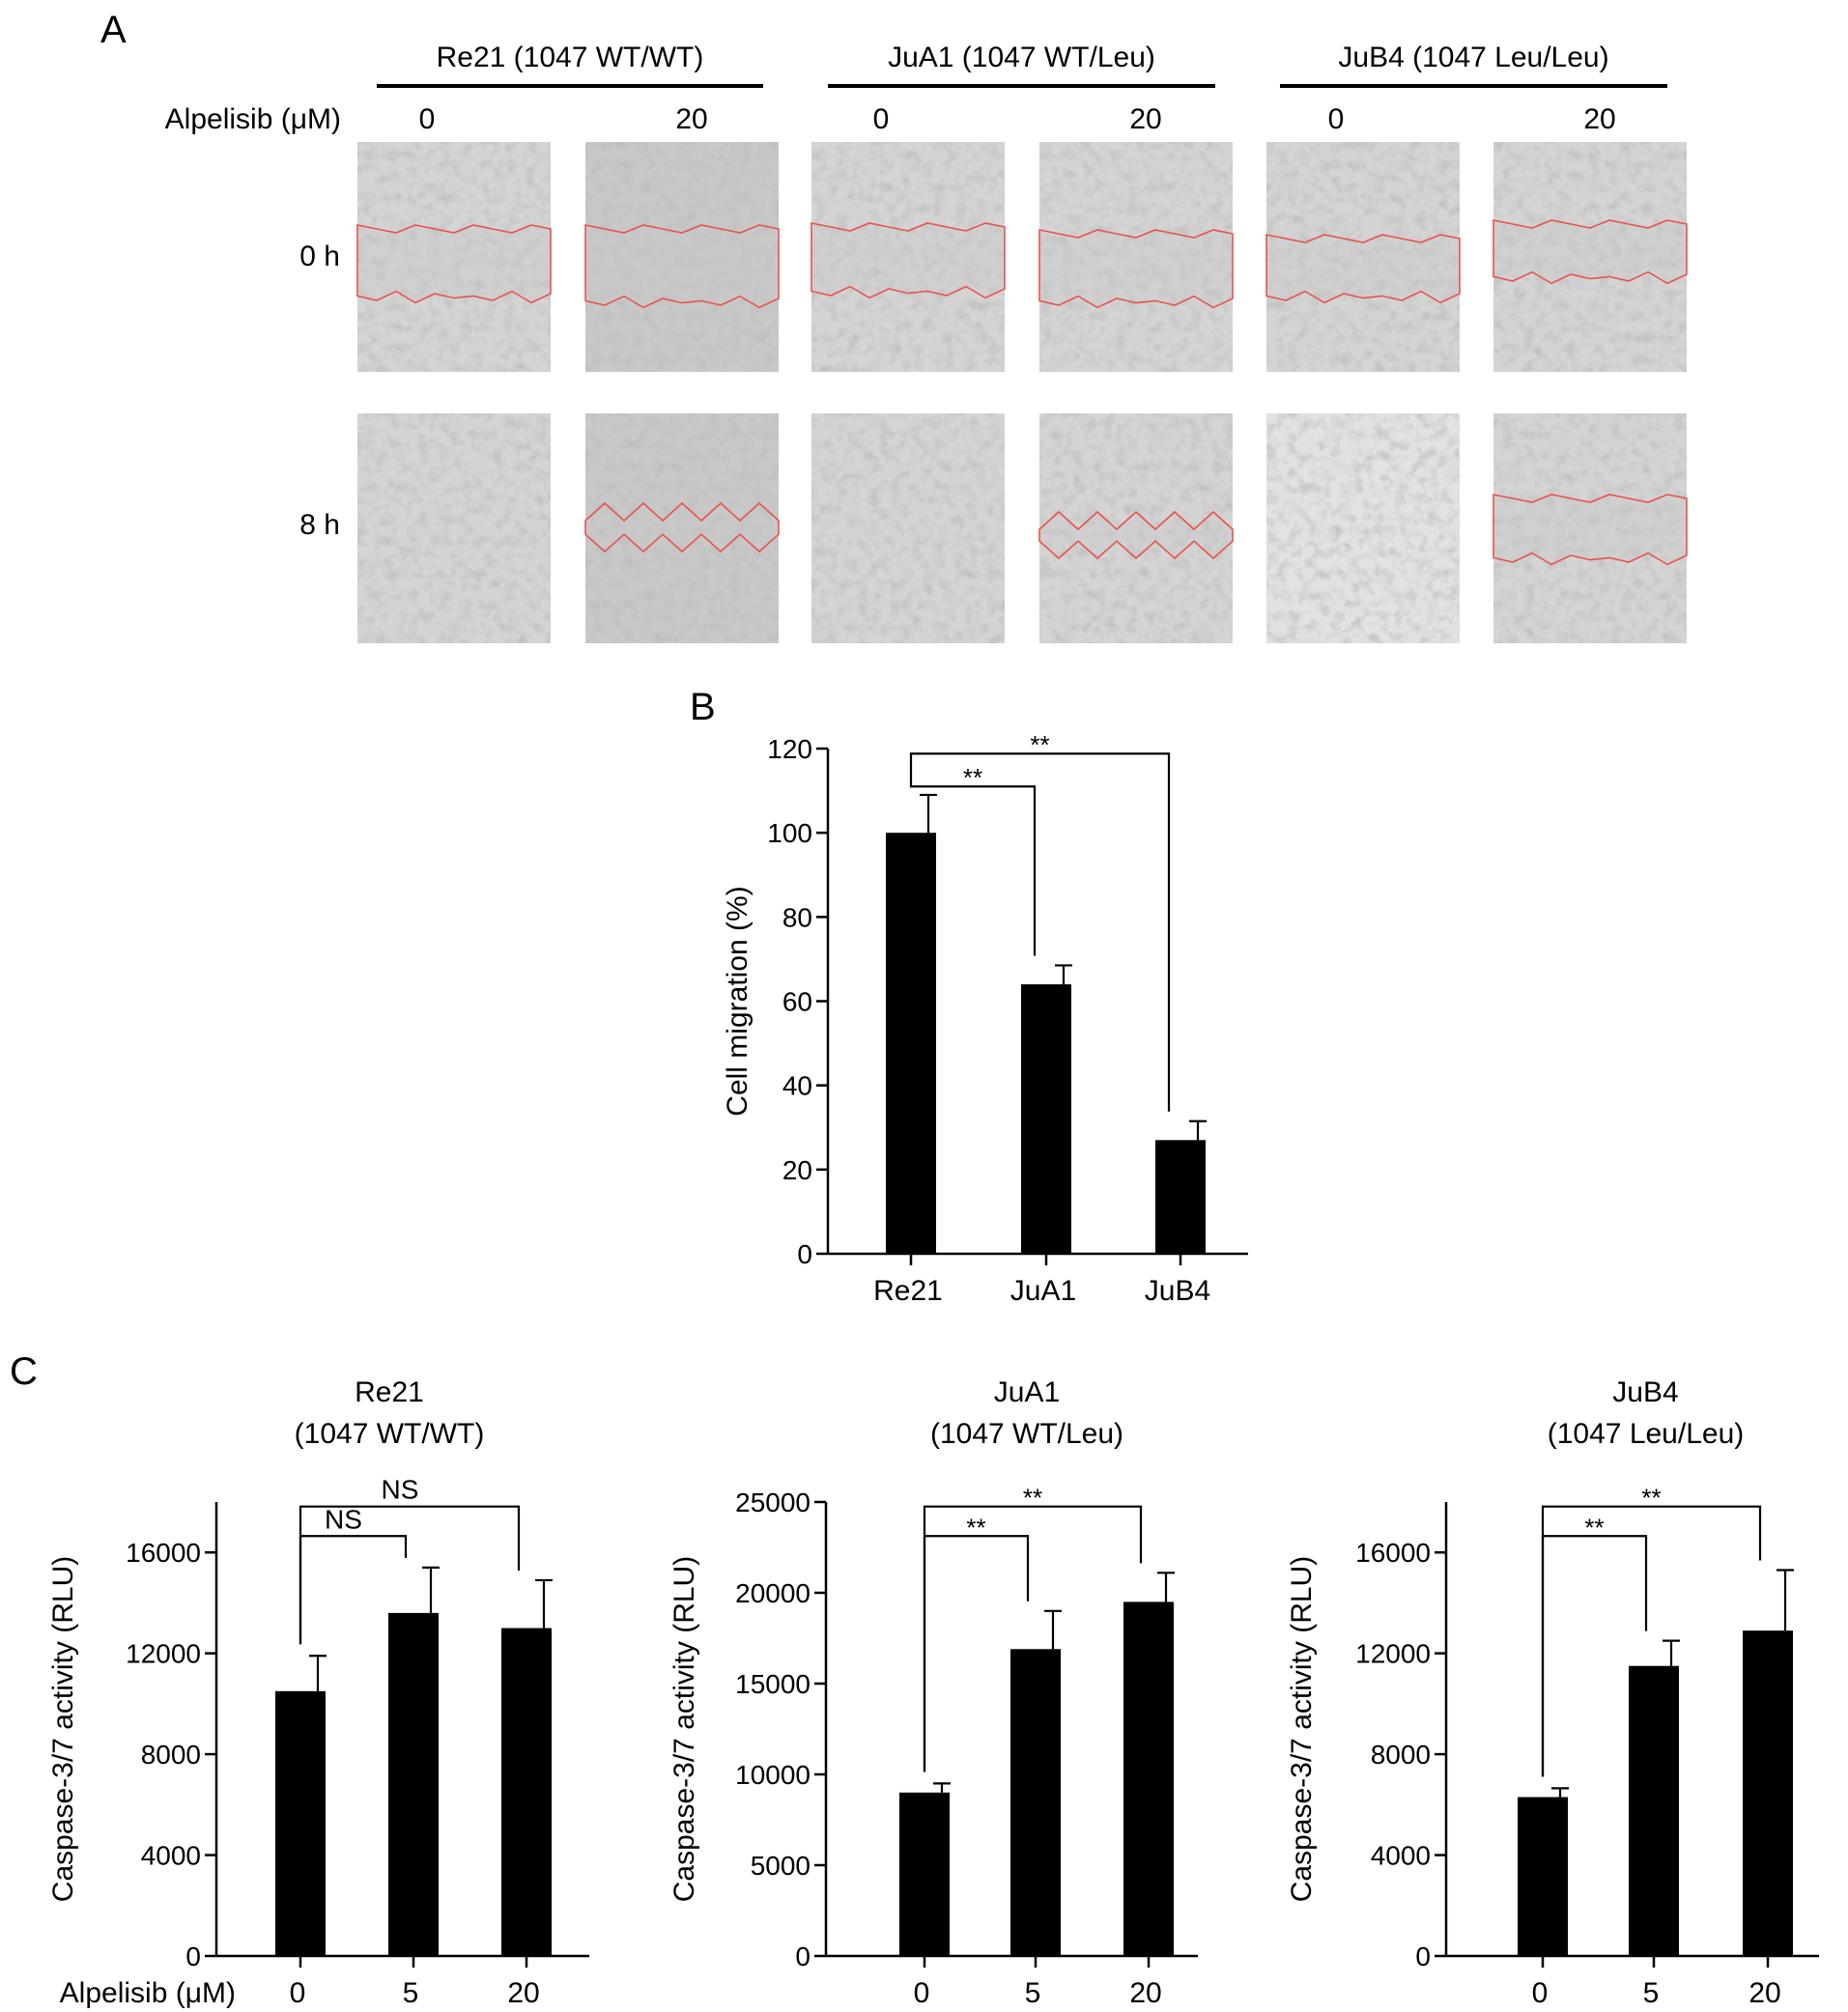 This screenshot has width=1848, height=2012. Describe the element at coordinates (789, 833) in the screenshot. I see `y-tick-label: 100` at that location.